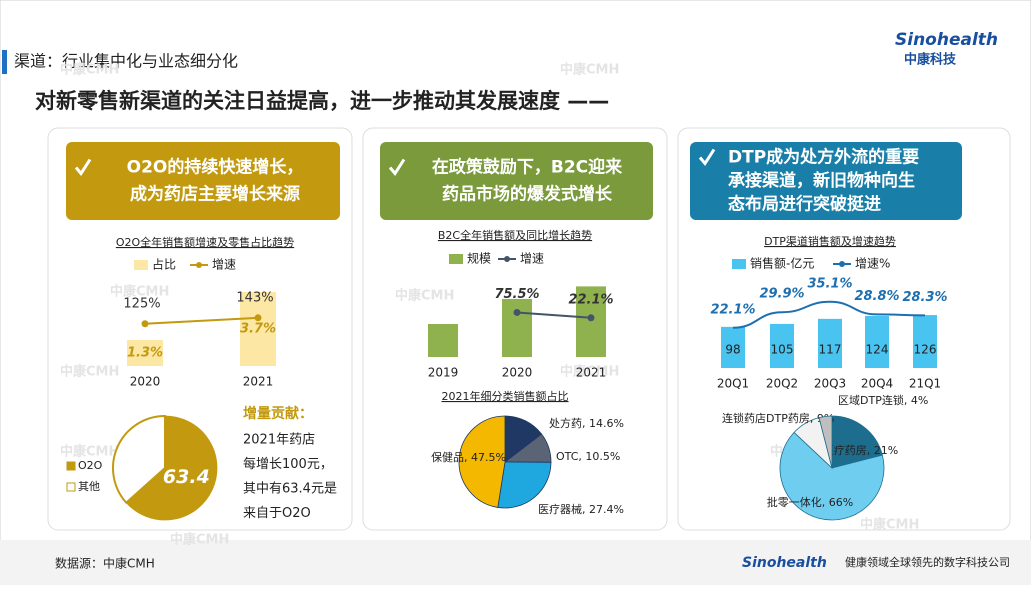 Image resolution: width=1031 pixels, height=589 pixels. I want to click on annotation-title: 增量贡献：, so click(278, 413).